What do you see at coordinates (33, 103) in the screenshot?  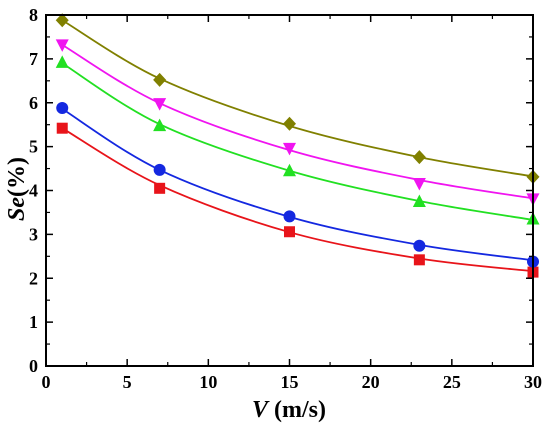 I see `y-tick-label: 6` at bounding box center [33, 103].